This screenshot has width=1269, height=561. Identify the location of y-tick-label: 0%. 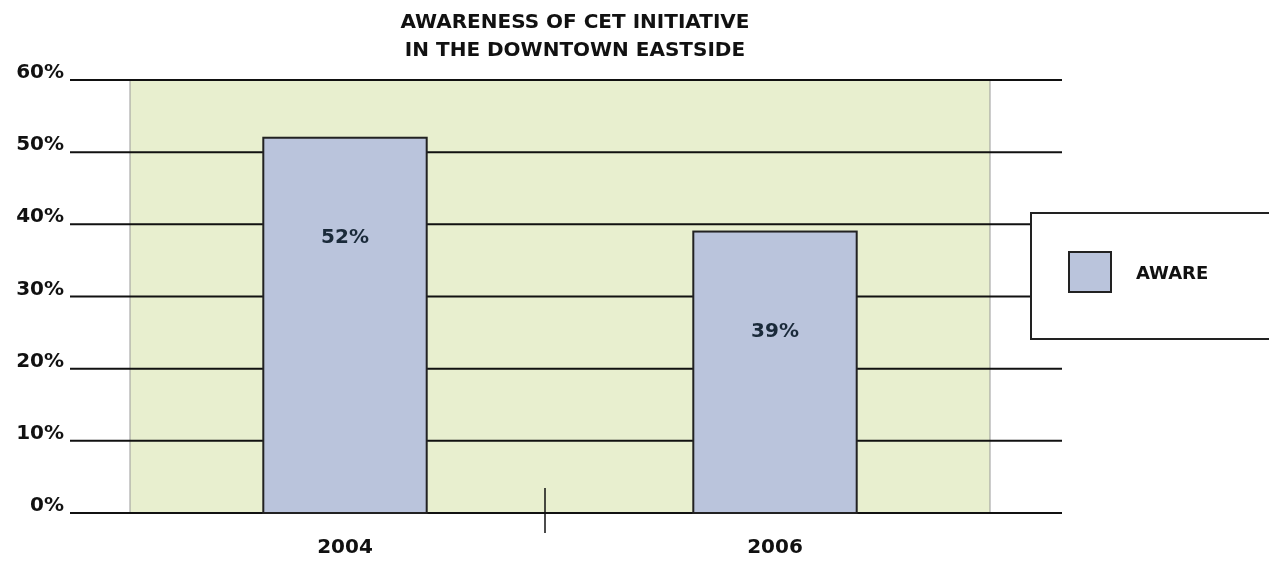
(47, 504).